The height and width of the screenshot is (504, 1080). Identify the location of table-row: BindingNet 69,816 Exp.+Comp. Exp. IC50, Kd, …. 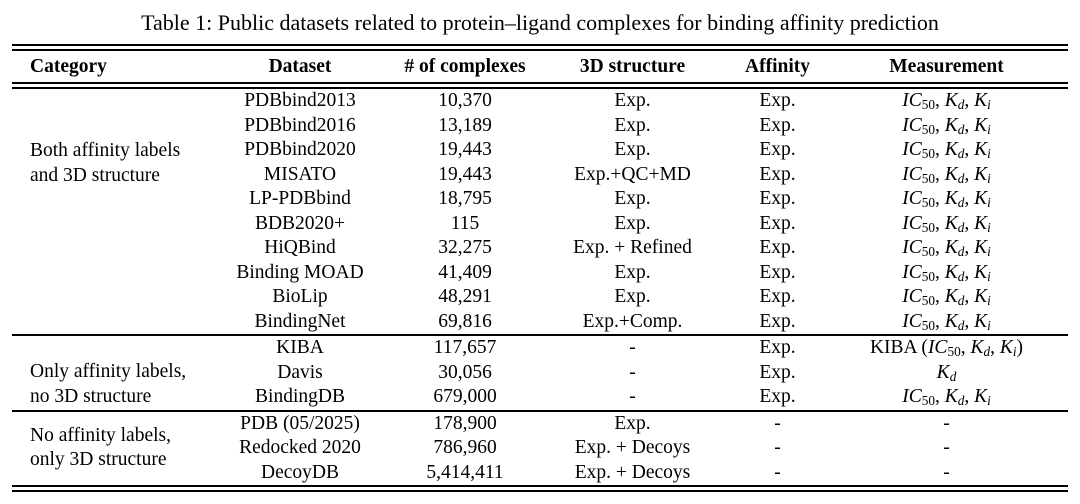
(540, 323).